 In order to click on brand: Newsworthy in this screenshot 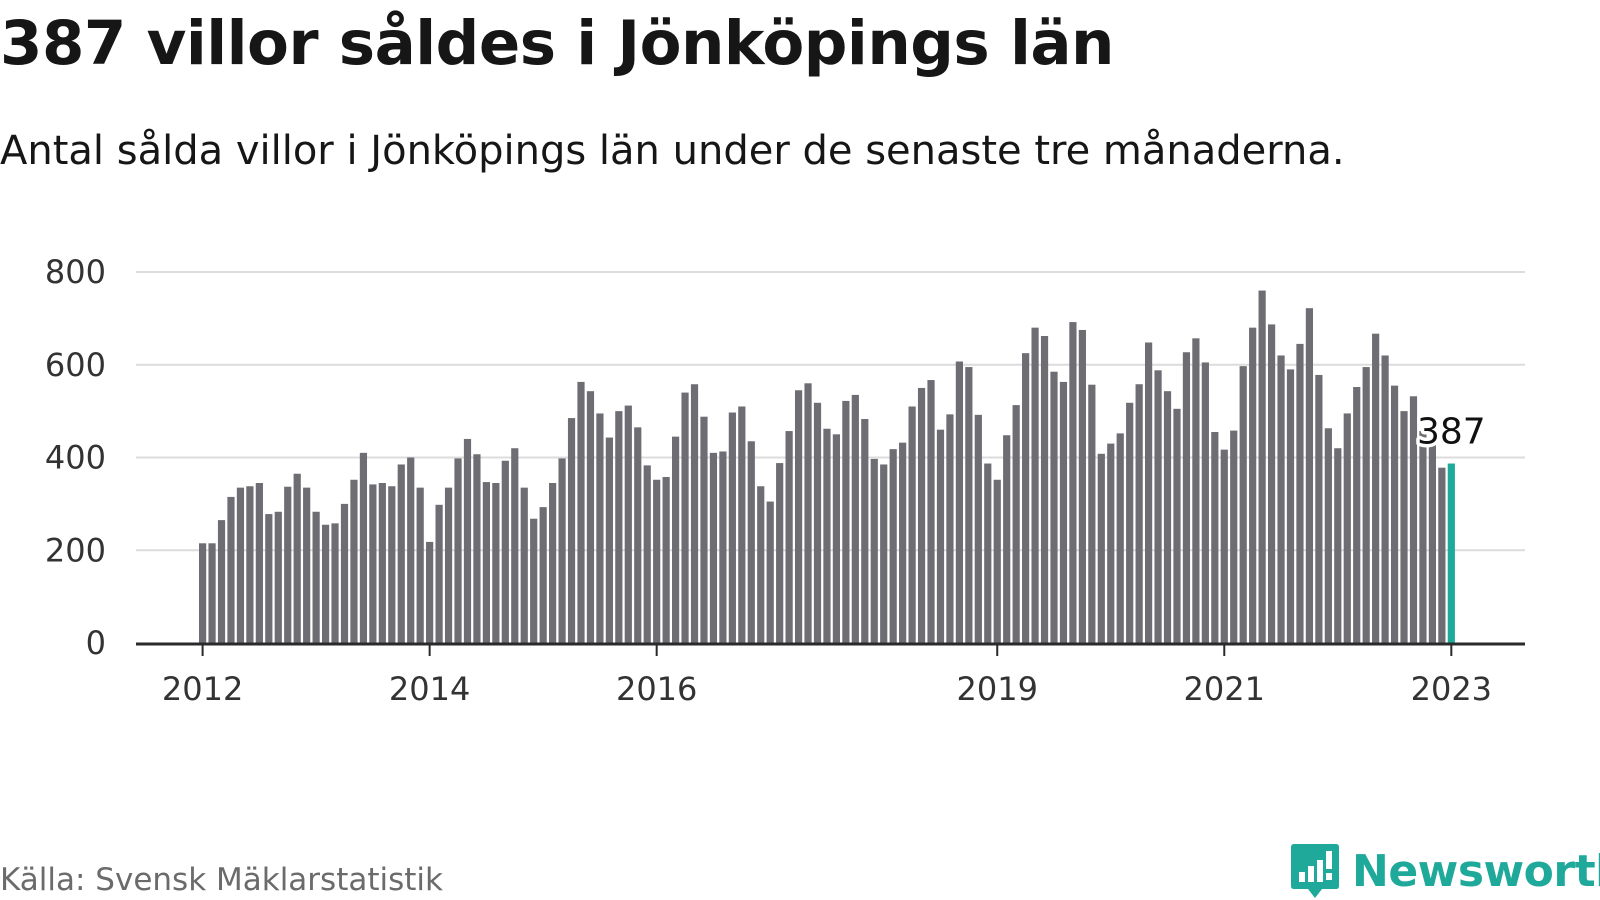, I will do `click(1445, 871)`.